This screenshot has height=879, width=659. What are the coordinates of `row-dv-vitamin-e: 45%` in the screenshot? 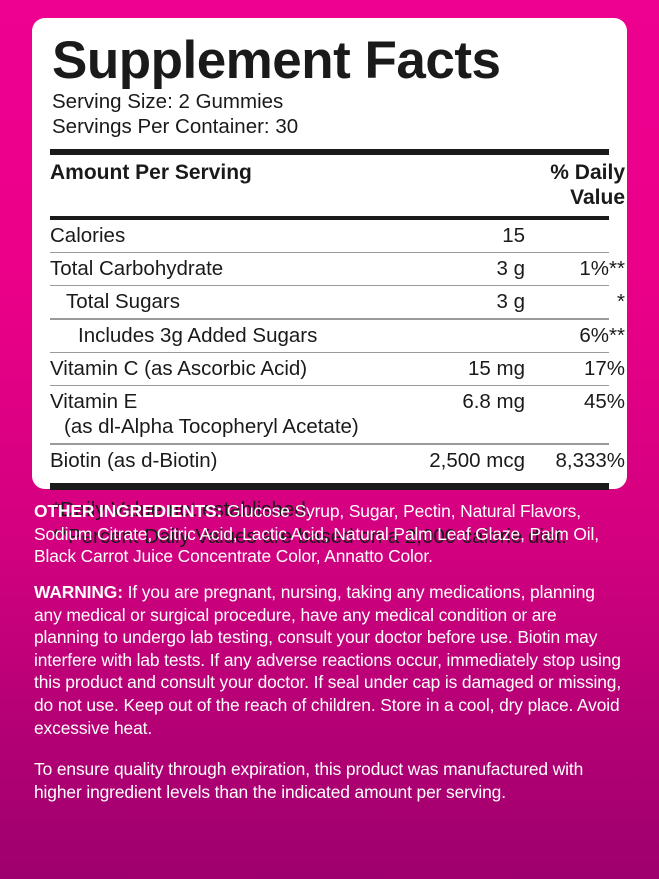 It's located at (604, 402).